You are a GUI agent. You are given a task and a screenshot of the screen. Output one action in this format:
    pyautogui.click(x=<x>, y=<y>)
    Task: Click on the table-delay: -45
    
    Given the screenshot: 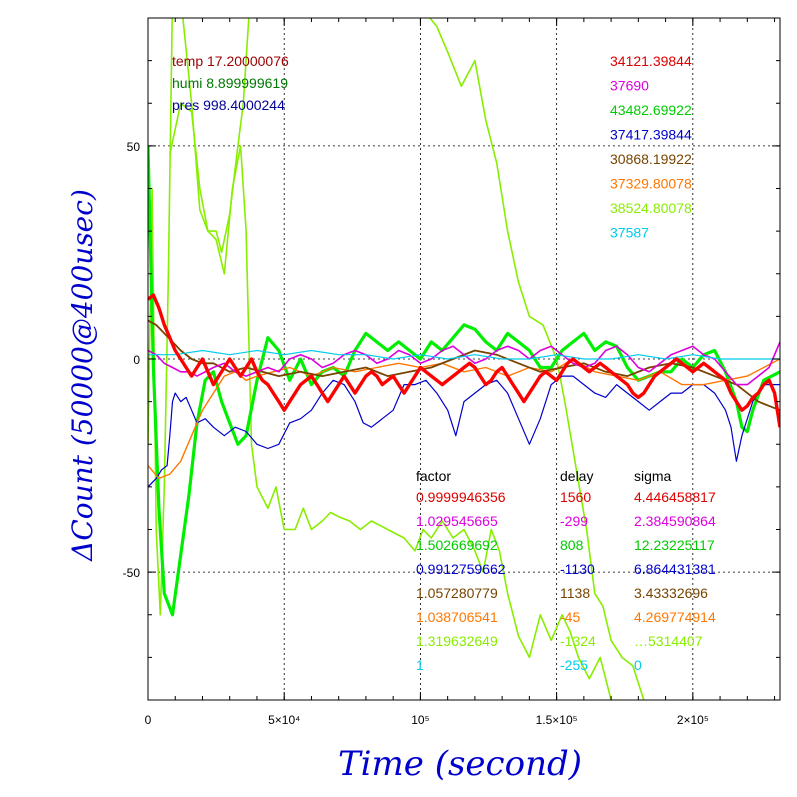 What is the action you would take?
    pyautogui.click(x=570, y=617)
    